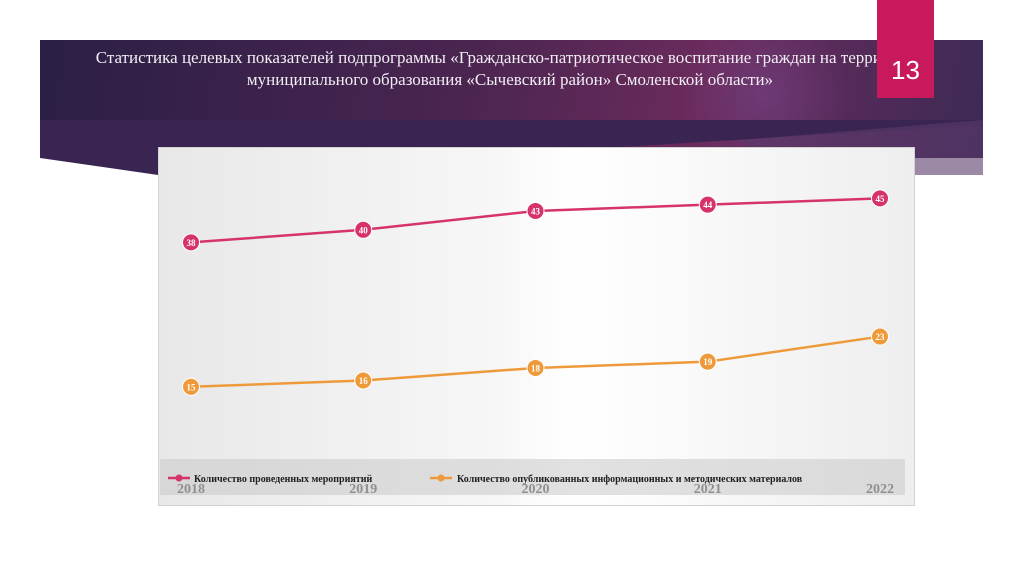 The image size is (1024, 576). I want to click on x-tick-label-2021: 2021, so click(708, 489).